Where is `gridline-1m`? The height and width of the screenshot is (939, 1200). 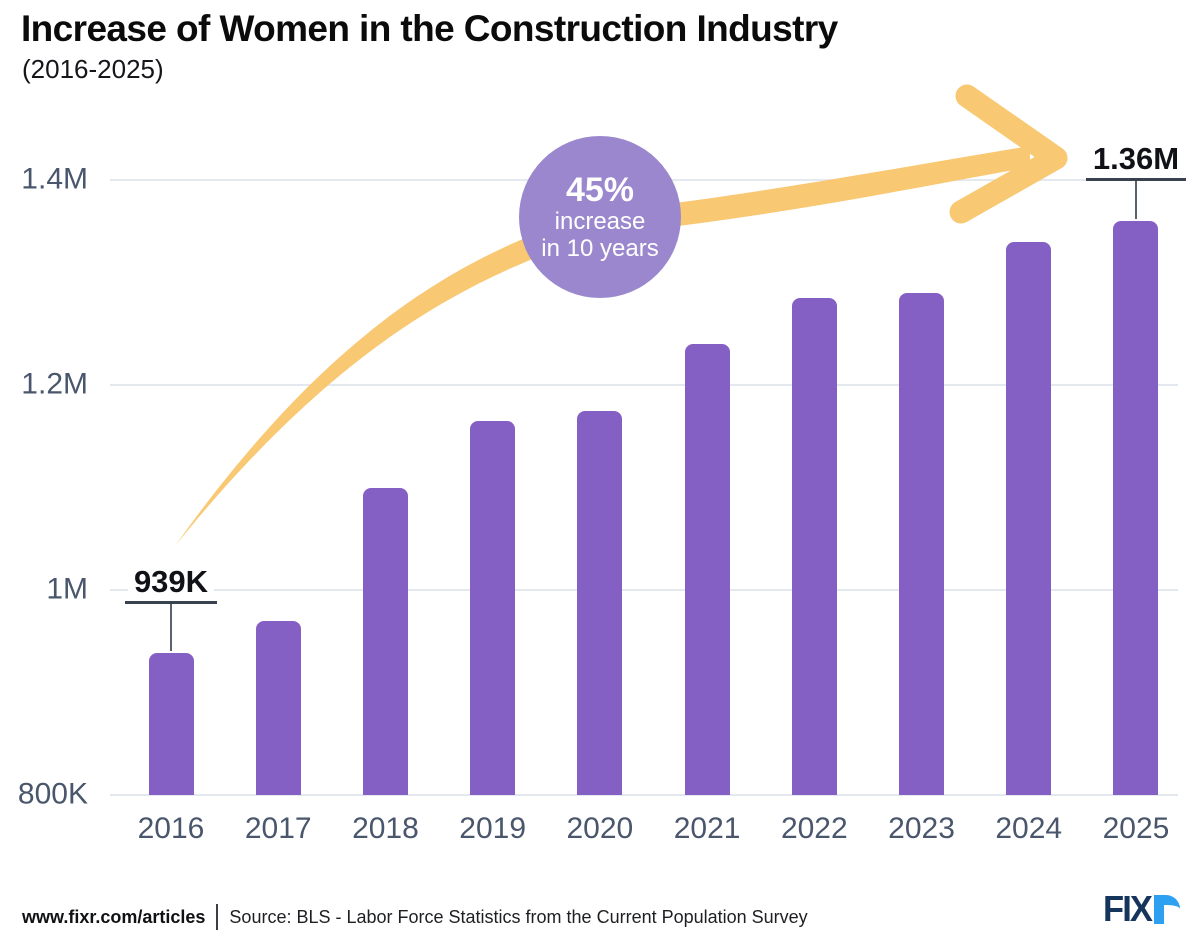
gridline-1m is located at coordinates (644, 590).